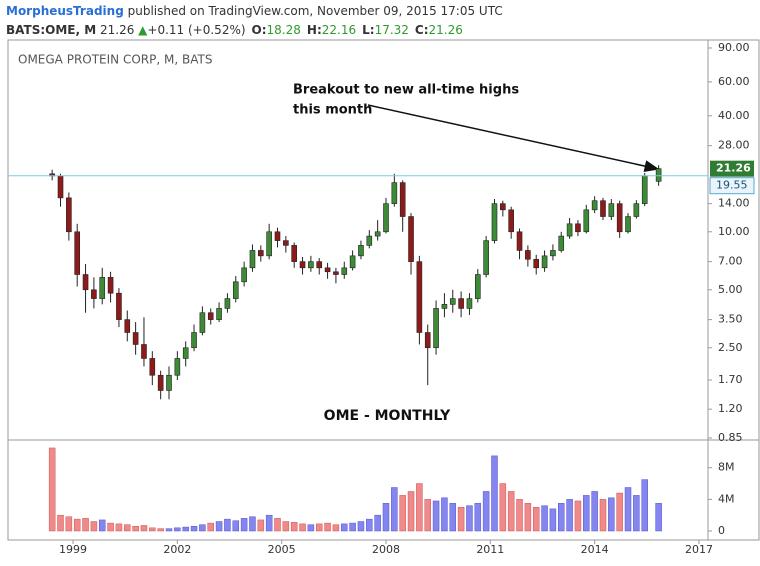 This screenshot has height=566, width=760. Describe the element at coordinates (730, 379) in the screenshot. I see `y-tick-label: 1.70` at that location.